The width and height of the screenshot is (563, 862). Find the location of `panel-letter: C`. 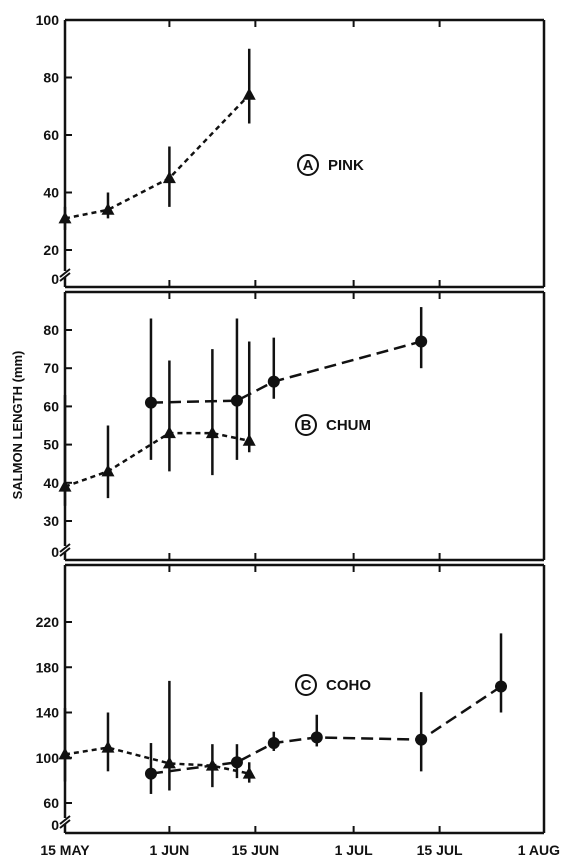

panel-letter: C is located at coordinates (306, 685).